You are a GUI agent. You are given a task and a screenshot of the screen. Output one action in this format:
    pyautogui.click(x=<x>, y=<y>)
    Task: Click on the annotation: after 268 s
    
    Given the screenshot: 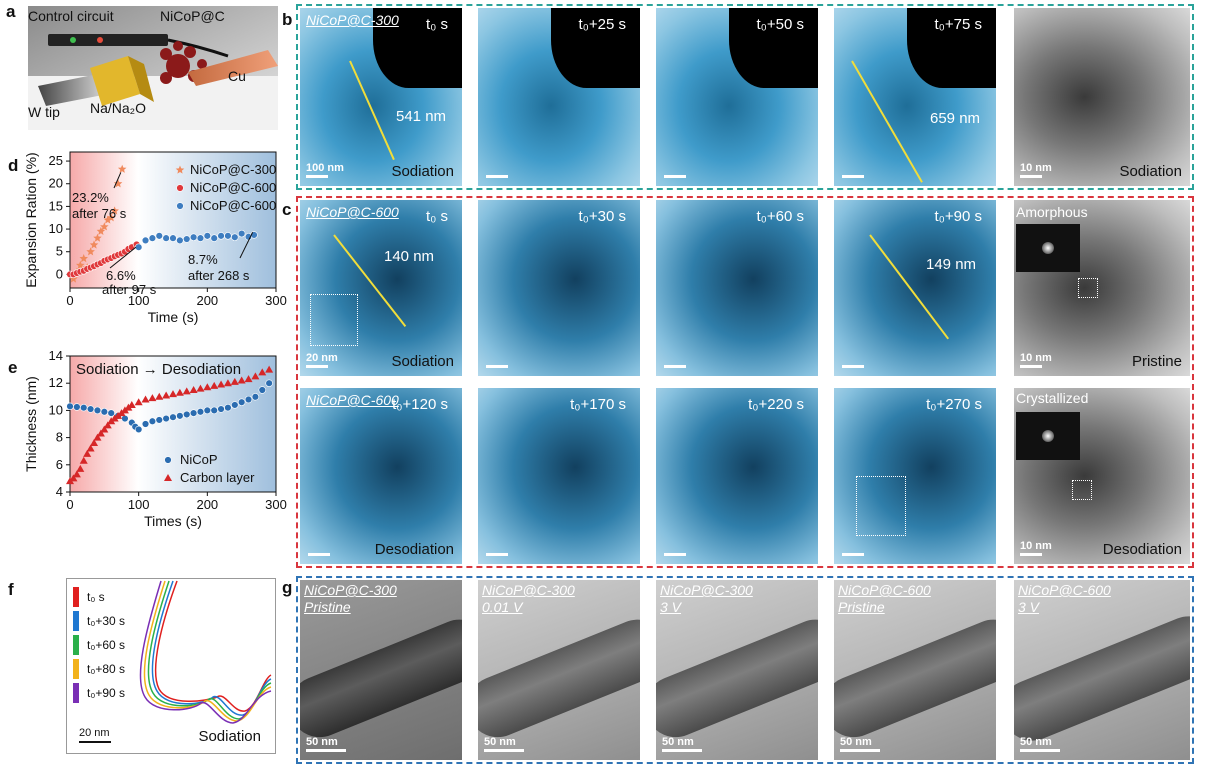 What is the action you would take?
    pyautogui.click(x=219, y=275)
    